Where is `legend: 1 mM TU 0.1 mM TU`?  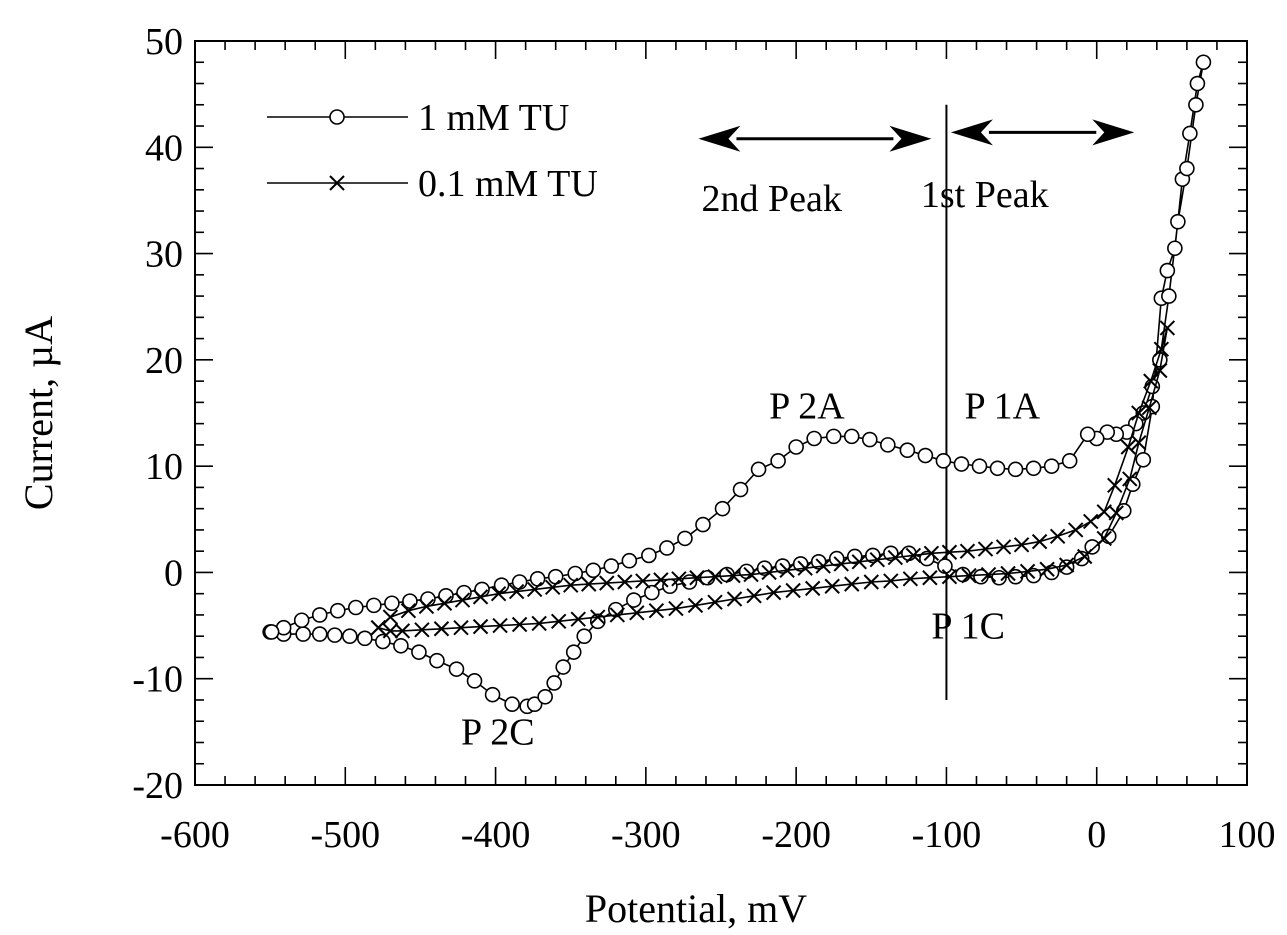 legend: 1 mM TU 0.1 mM TU is located at coordinates (432, 151).